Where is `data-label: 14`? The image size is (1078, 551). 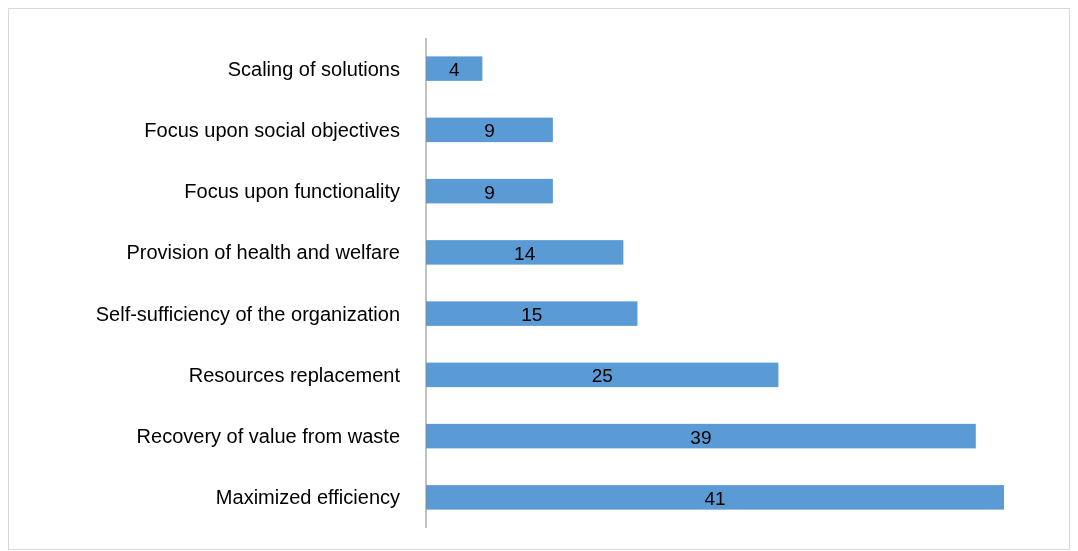
data-label: 14 is located at coordinates (525, 253).